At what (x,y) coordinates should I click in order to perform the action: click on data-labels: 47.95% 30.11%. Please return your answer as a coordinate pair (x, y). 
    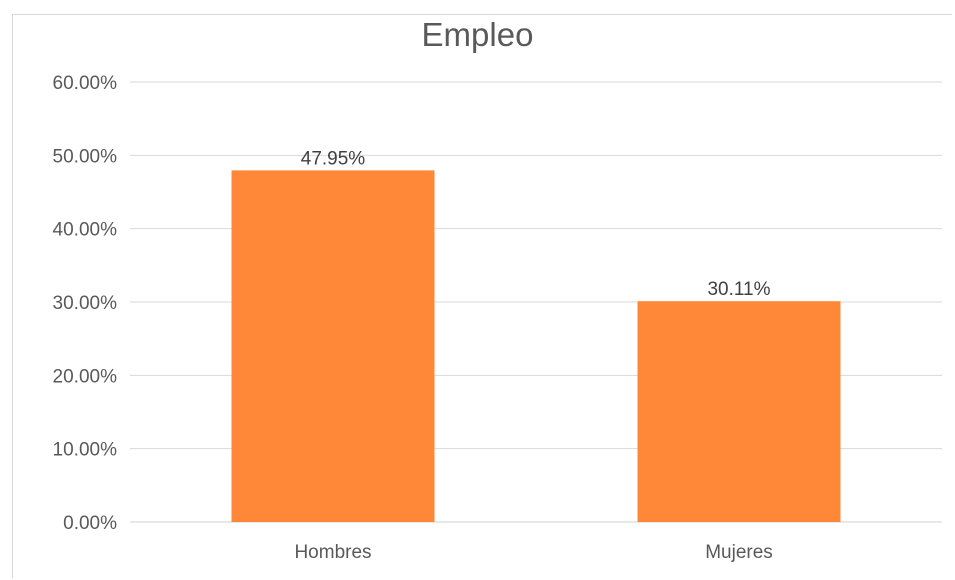
    Looking at the image, I should click on (536, 224).